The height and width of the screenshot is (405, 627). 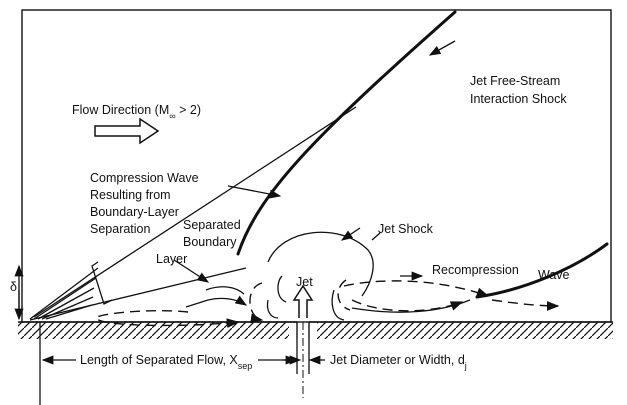 I want to click on wave-label: Wave, so click(x=554, y=275).